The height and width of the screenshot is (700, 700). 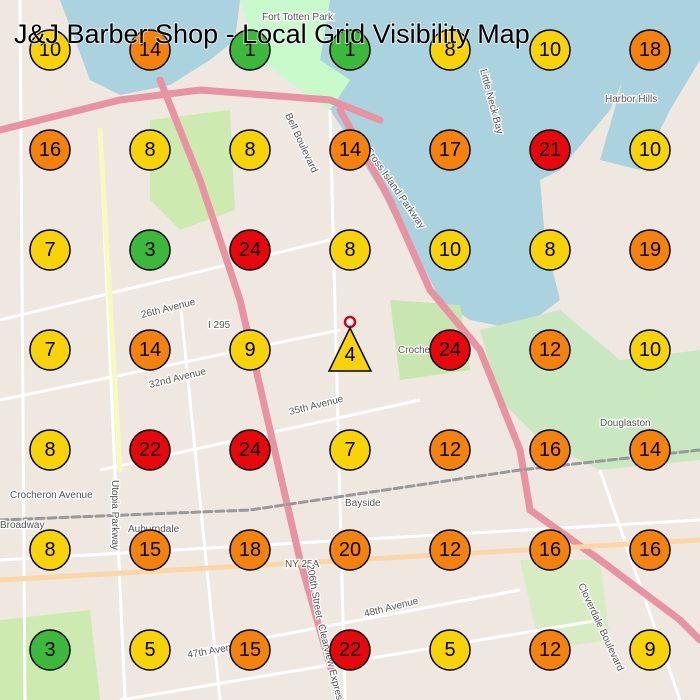 I want to click on rank-label: 20, so click(x=350, y=550).